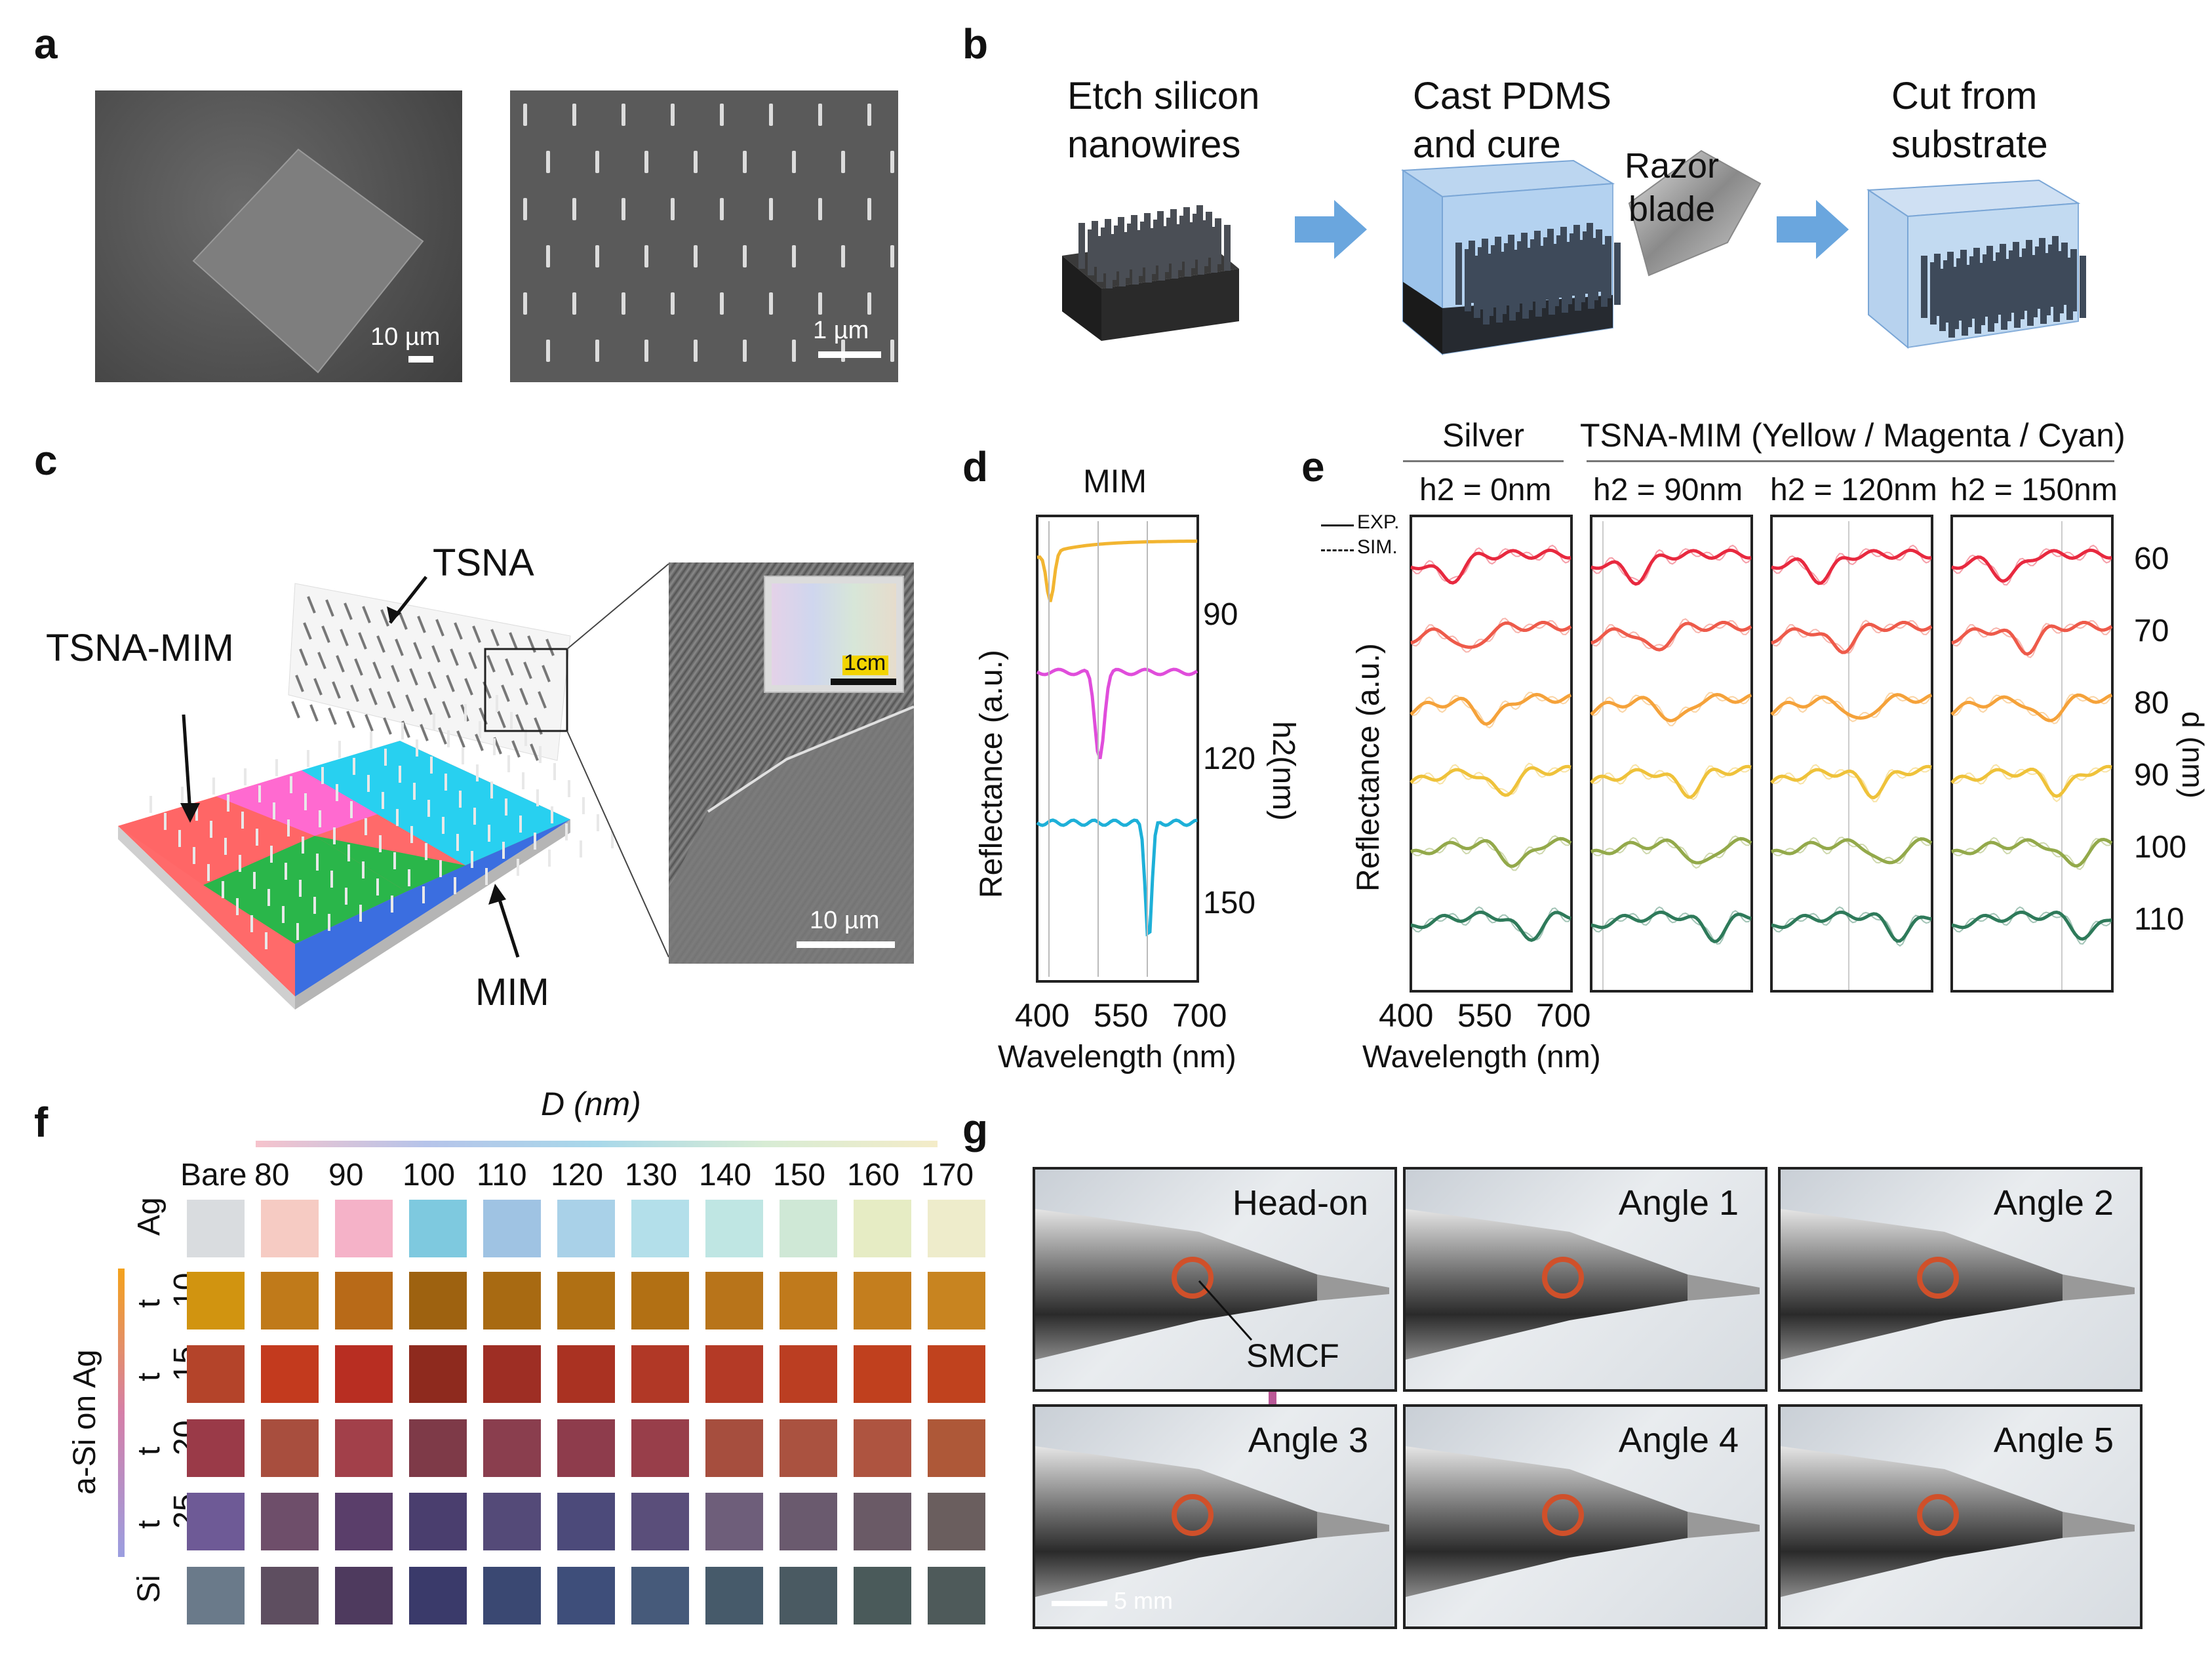 This screenshot has width=2212, height=1654. I want to click on pen-photo: Angle 4, so click(1585, 1516).